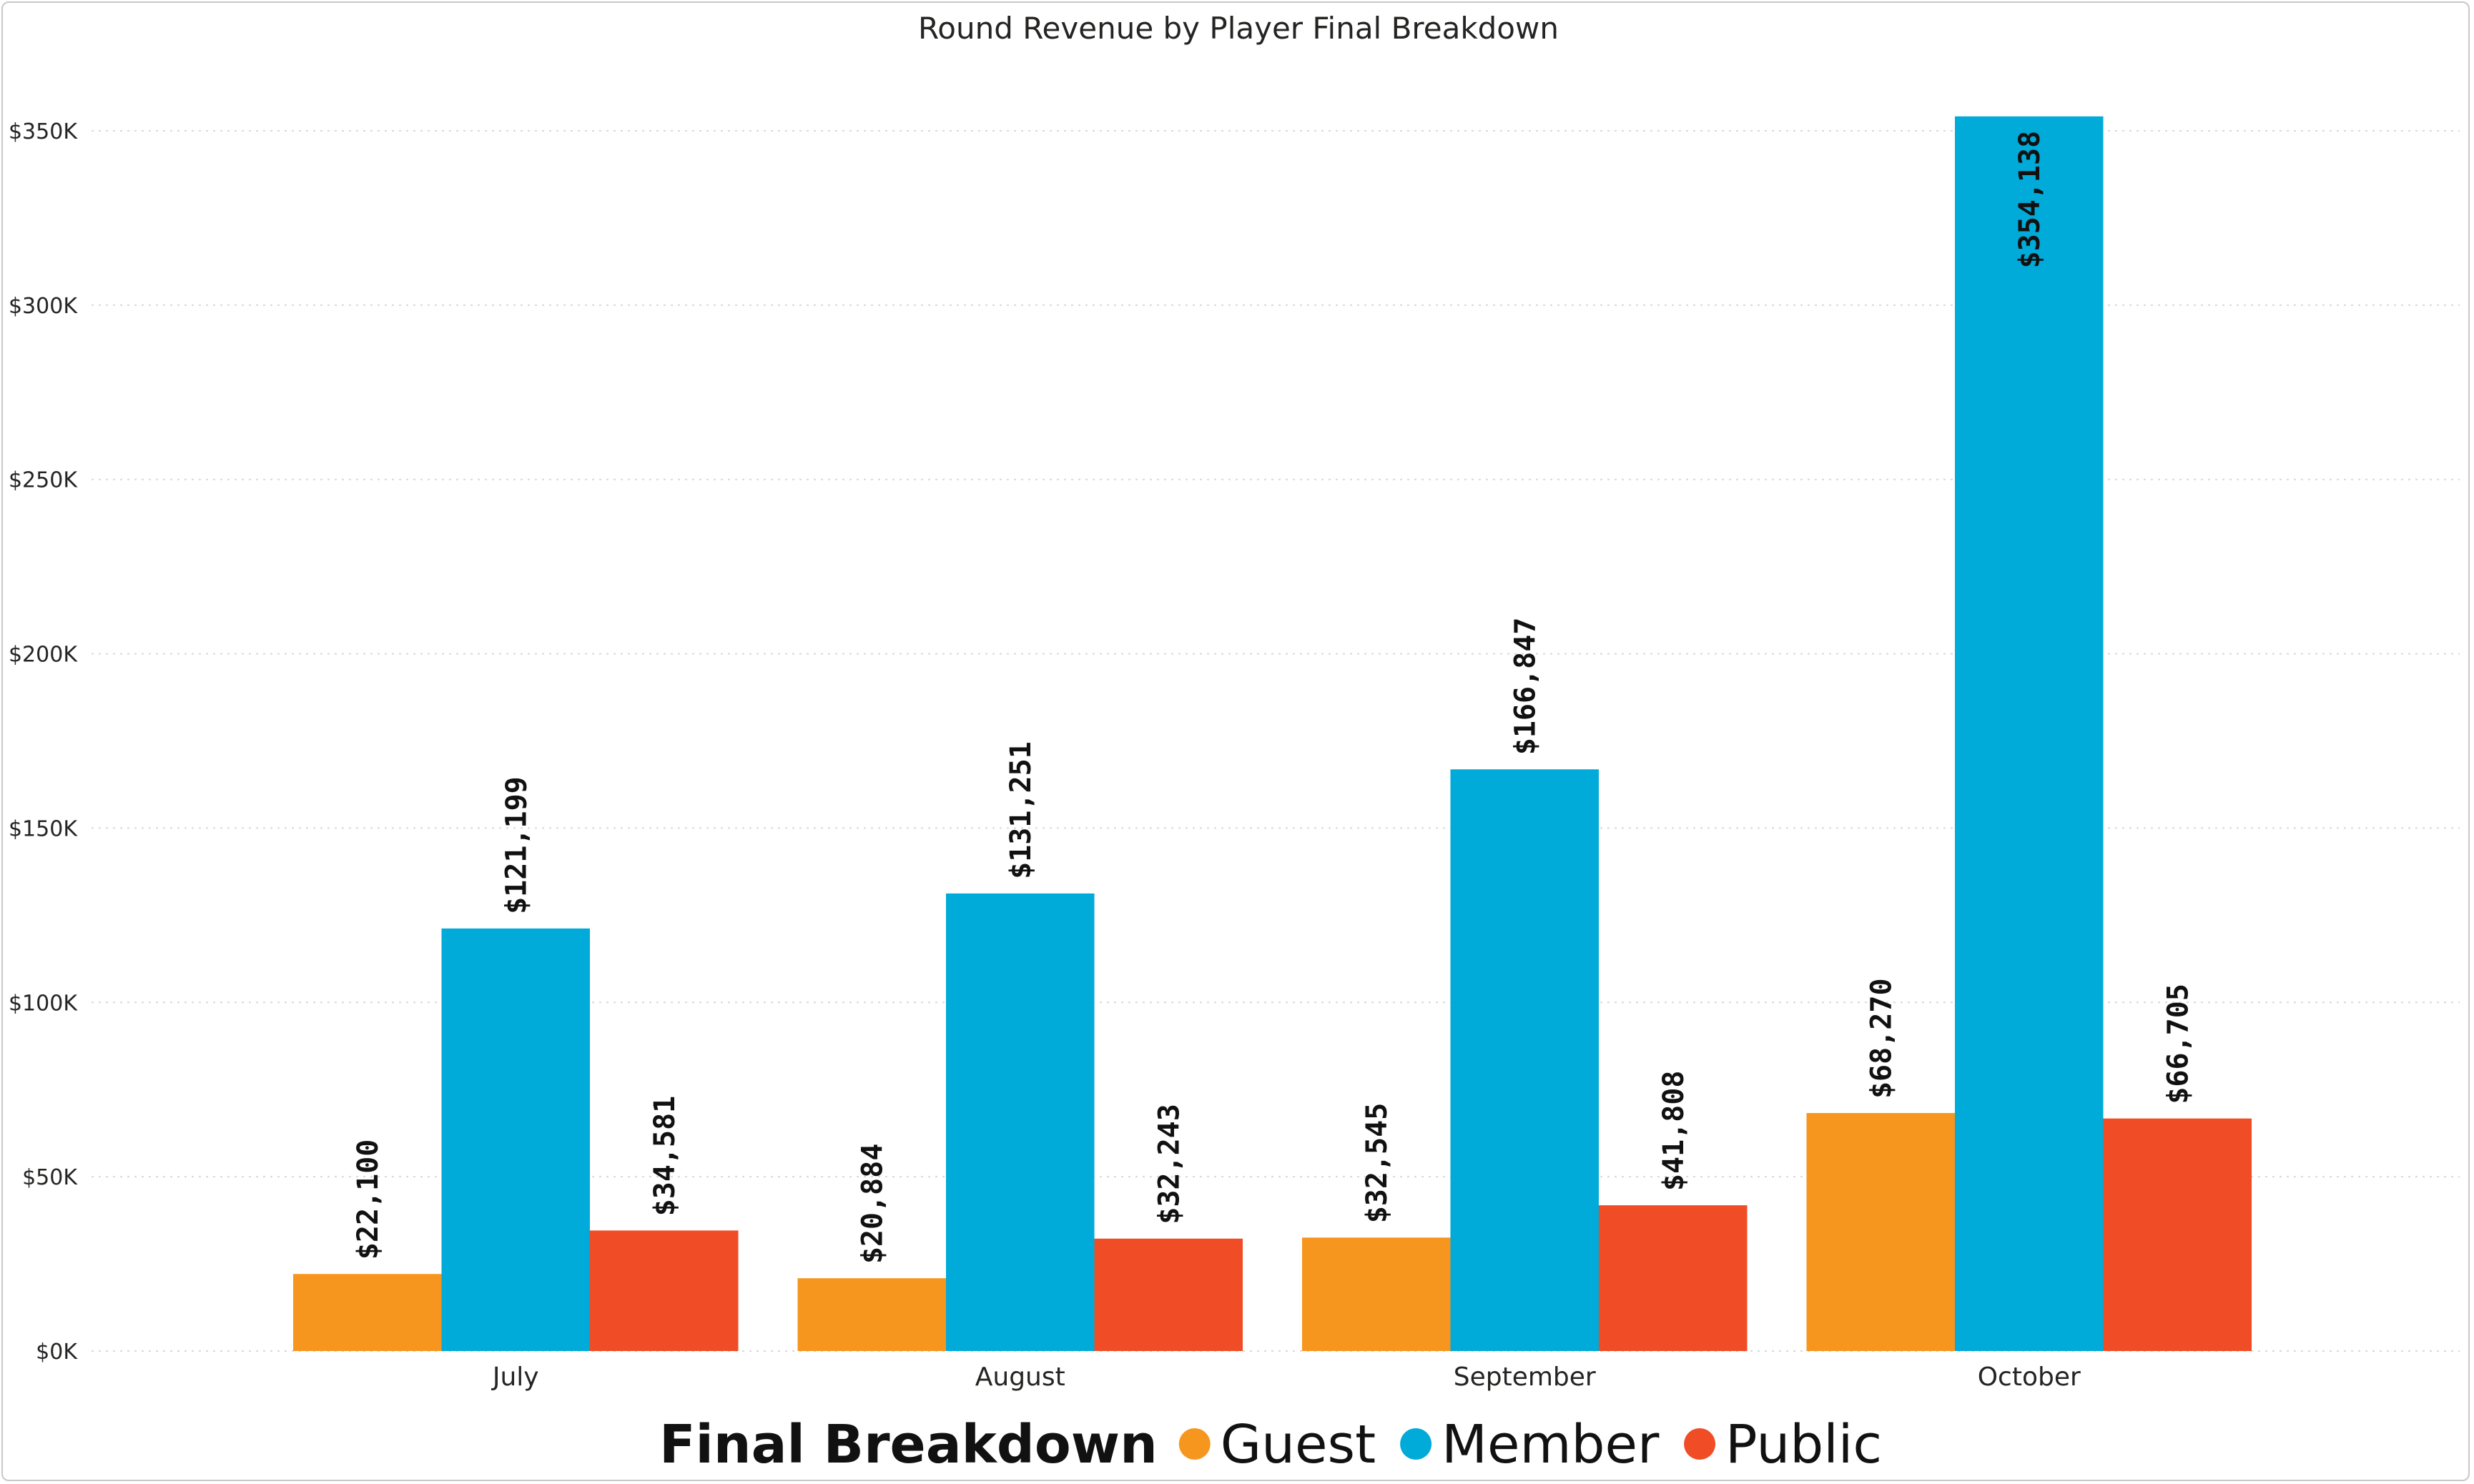 Image resolution: width=2474 pixels, height=1484 pixels. I want to click on data-label: $68,270, so click(1881, 1038).